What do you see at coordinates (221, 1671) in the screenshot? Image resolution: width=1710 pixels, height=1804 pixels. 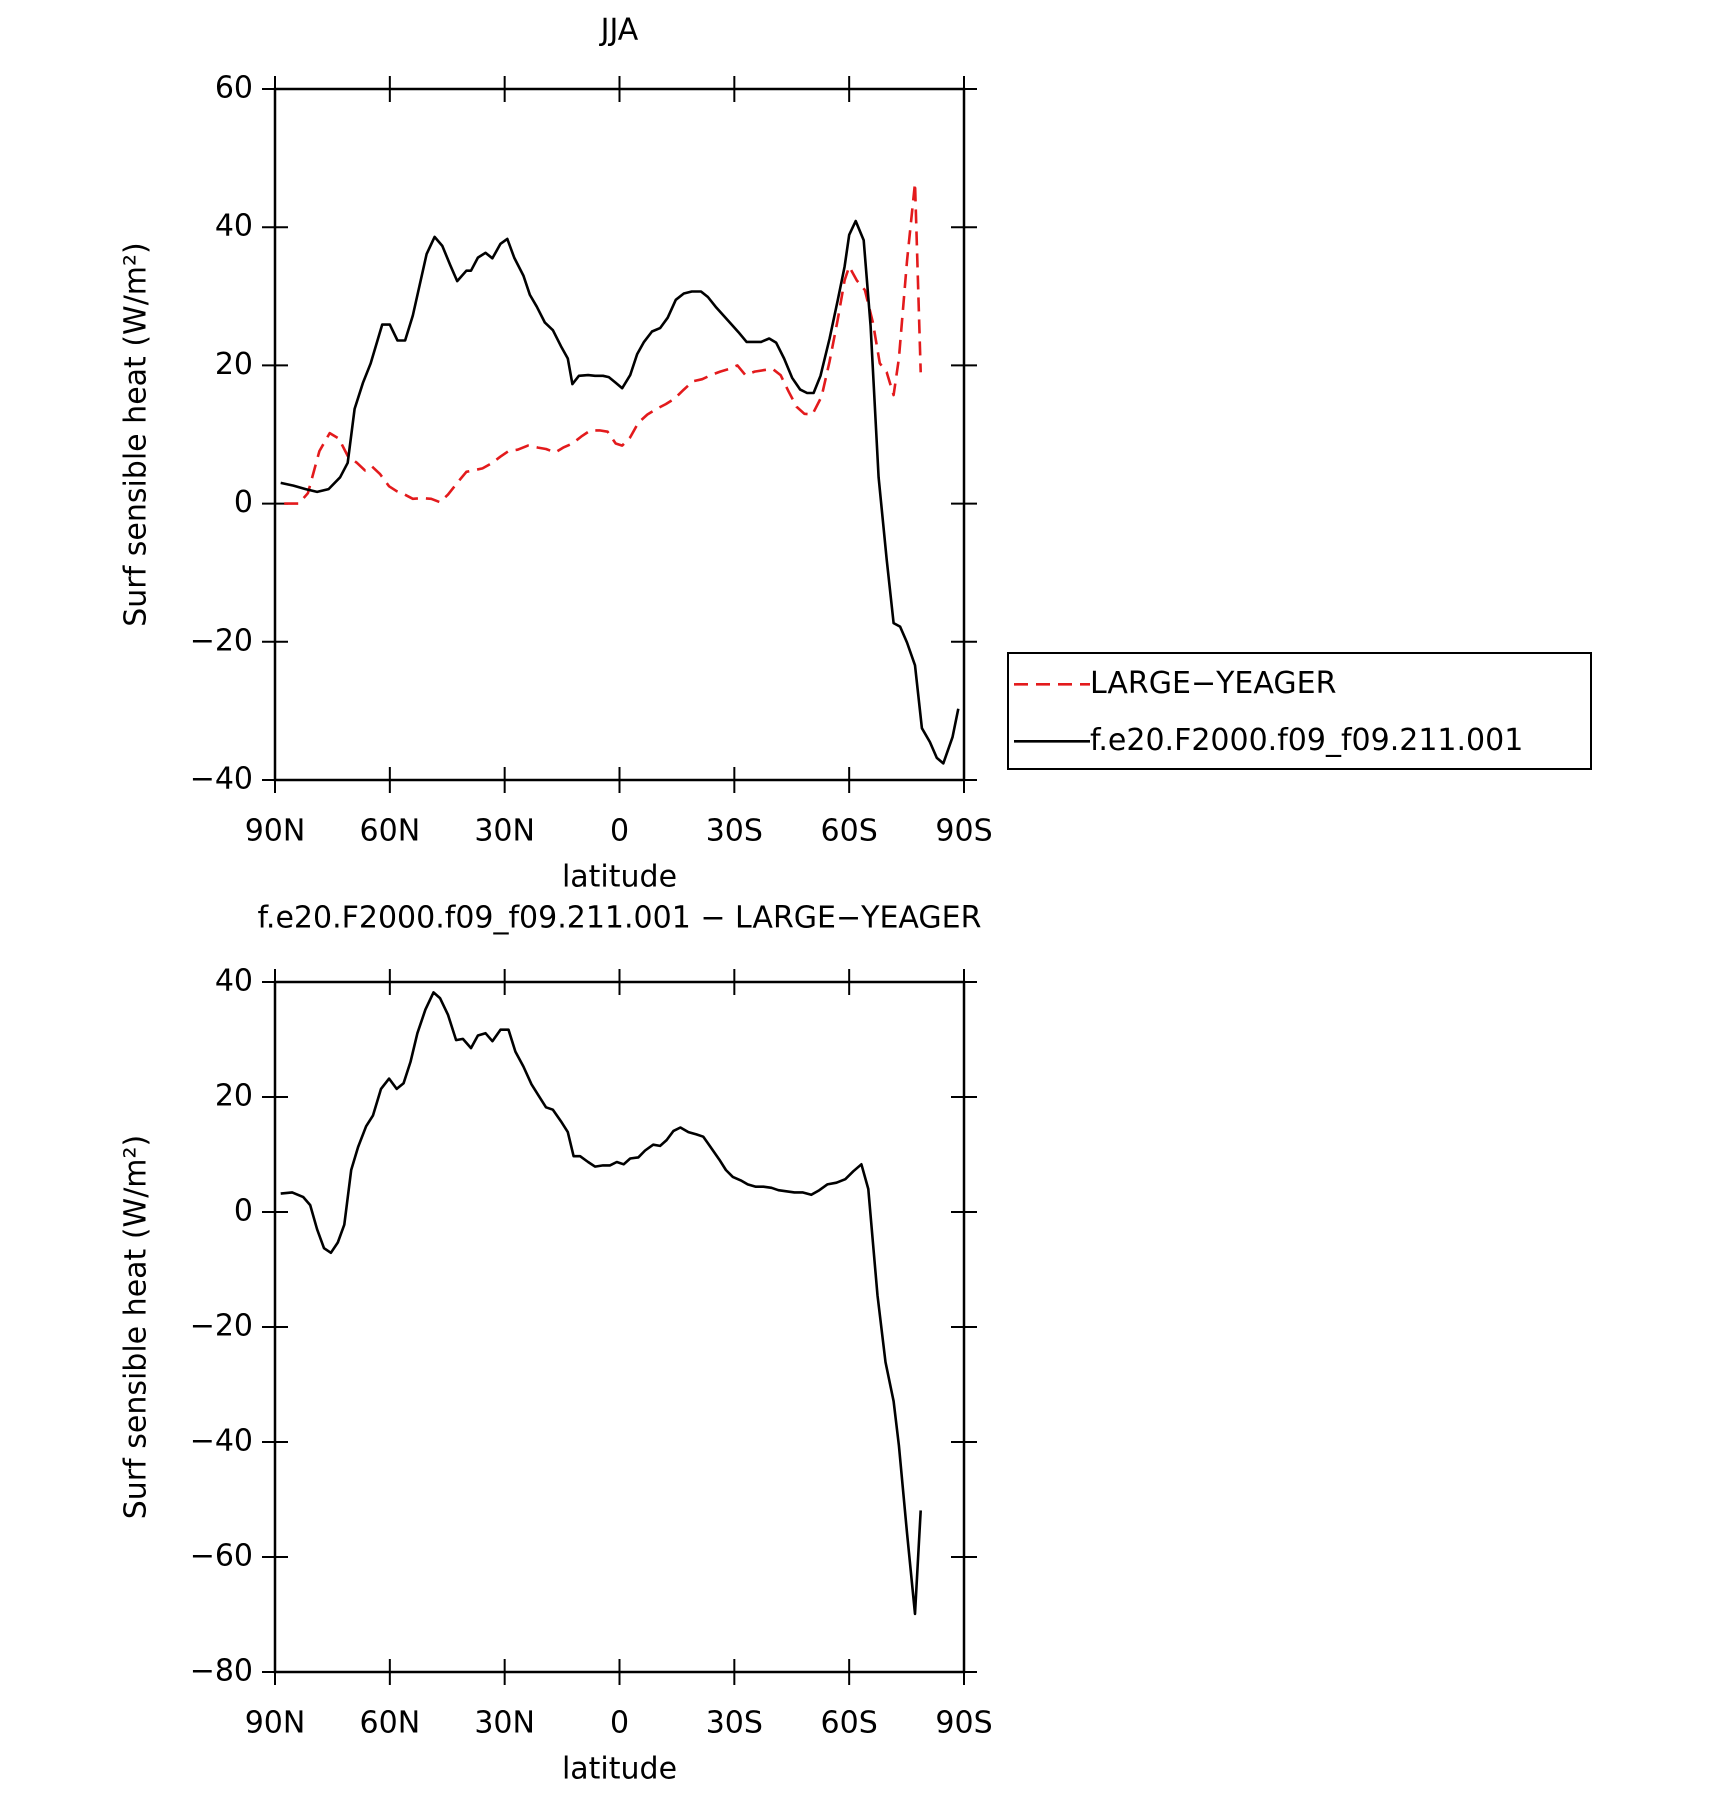 I see `y-tick-label: −80` at bounding box center [221, 1671].